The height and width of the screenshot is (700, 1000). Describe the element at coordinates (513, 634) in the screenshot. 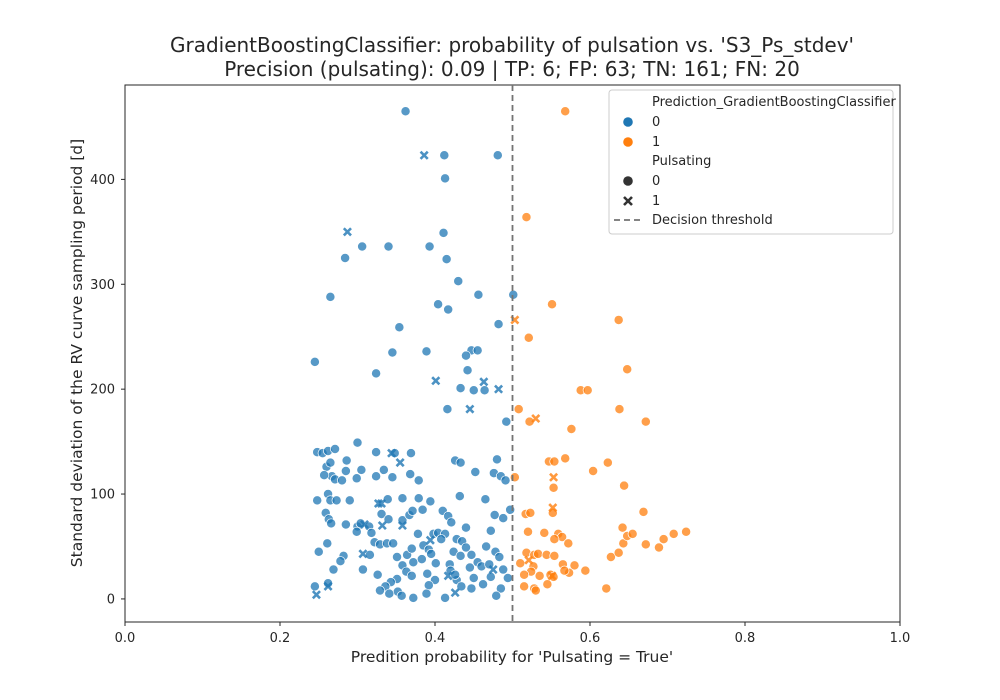

I see `x-axis-ticks: 0.0 0.2 0.4 0.6 0.8 1.0` at that location.